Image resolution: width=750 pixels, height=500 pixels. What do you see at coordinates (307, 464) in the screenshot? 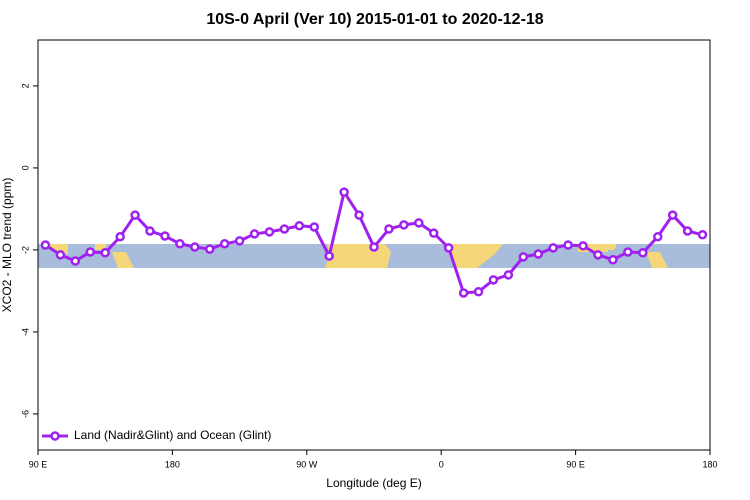
I see `x-tick-label: 90 W` at bounding box center [307, 464].